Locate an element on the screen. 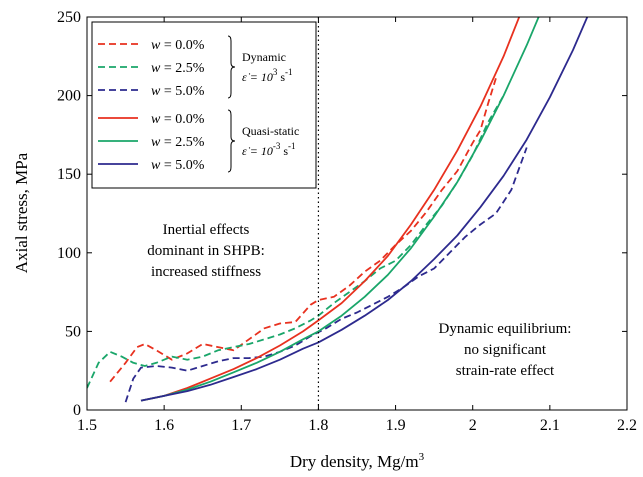  legend-group-label: Quasi-static is located at coordinates (270, 131).